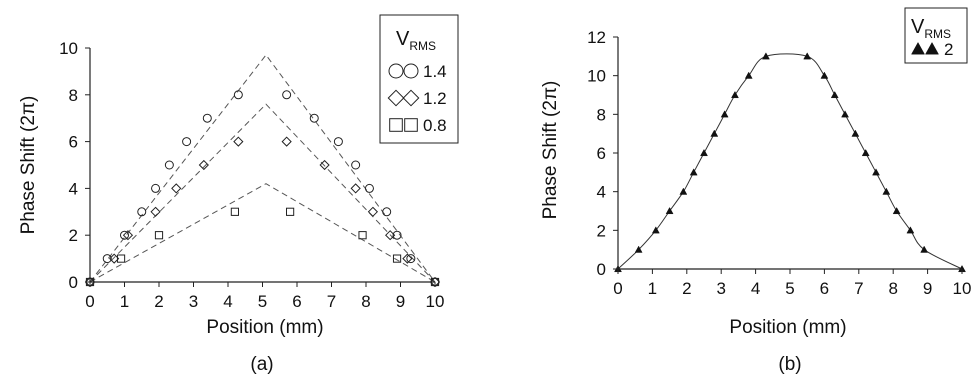  I want to click on legend-title: VRMS, so click(931, 28).